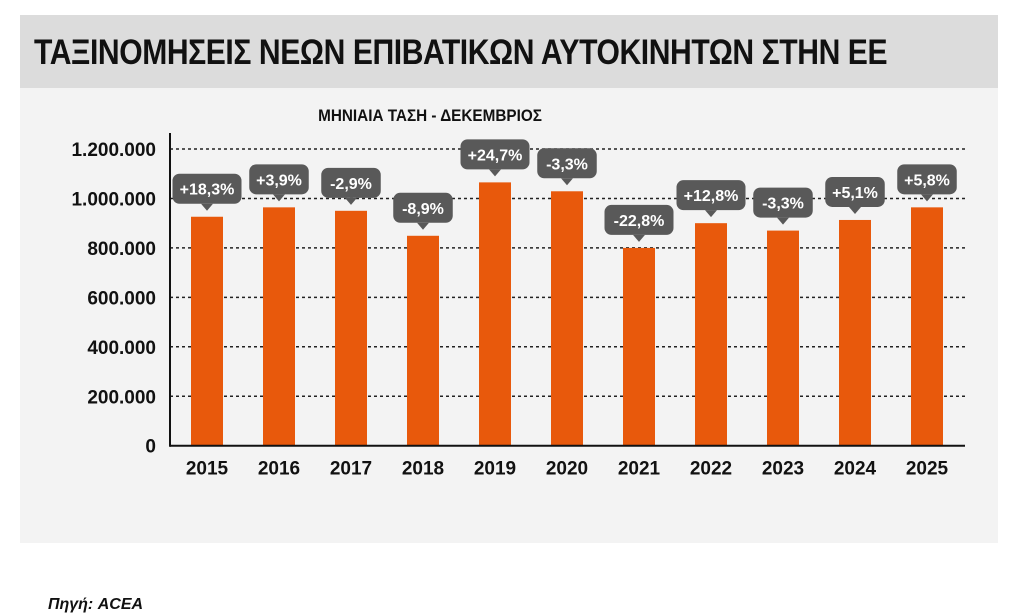 The image size is (1024, 614). What do you see at coordinates (495, 469) in the screenshot?
I see `x-tick-label: 2019` at bounding box center [495, 469].